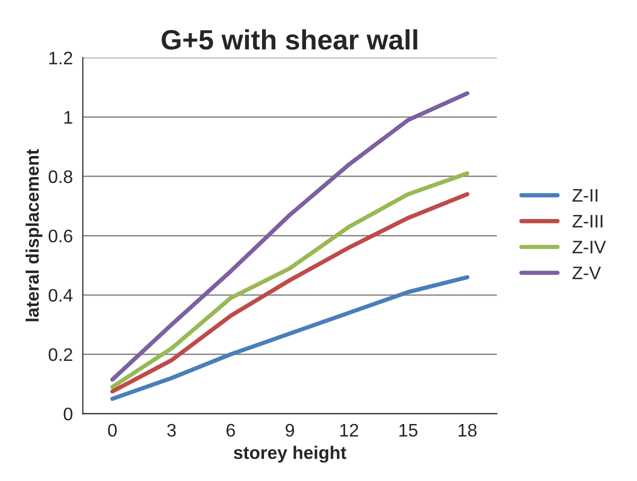 The width and height of the screenshot is (637, 481). Describe the element at coordinates (60, 177) in the screenshot. I see `y-tick-label: 0.8` at that location.